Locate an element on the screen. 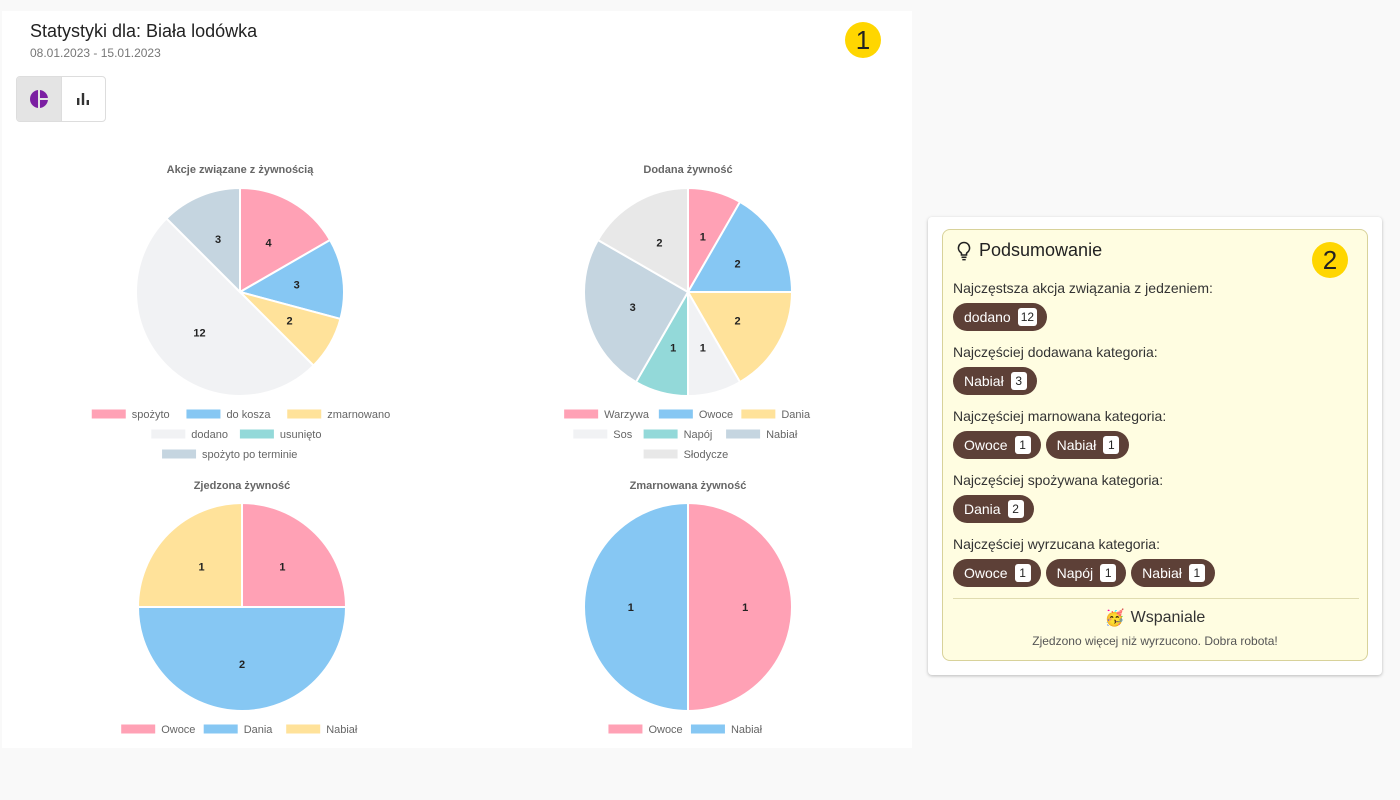  chip-label: Owoce is located at coordinates (986, 445).